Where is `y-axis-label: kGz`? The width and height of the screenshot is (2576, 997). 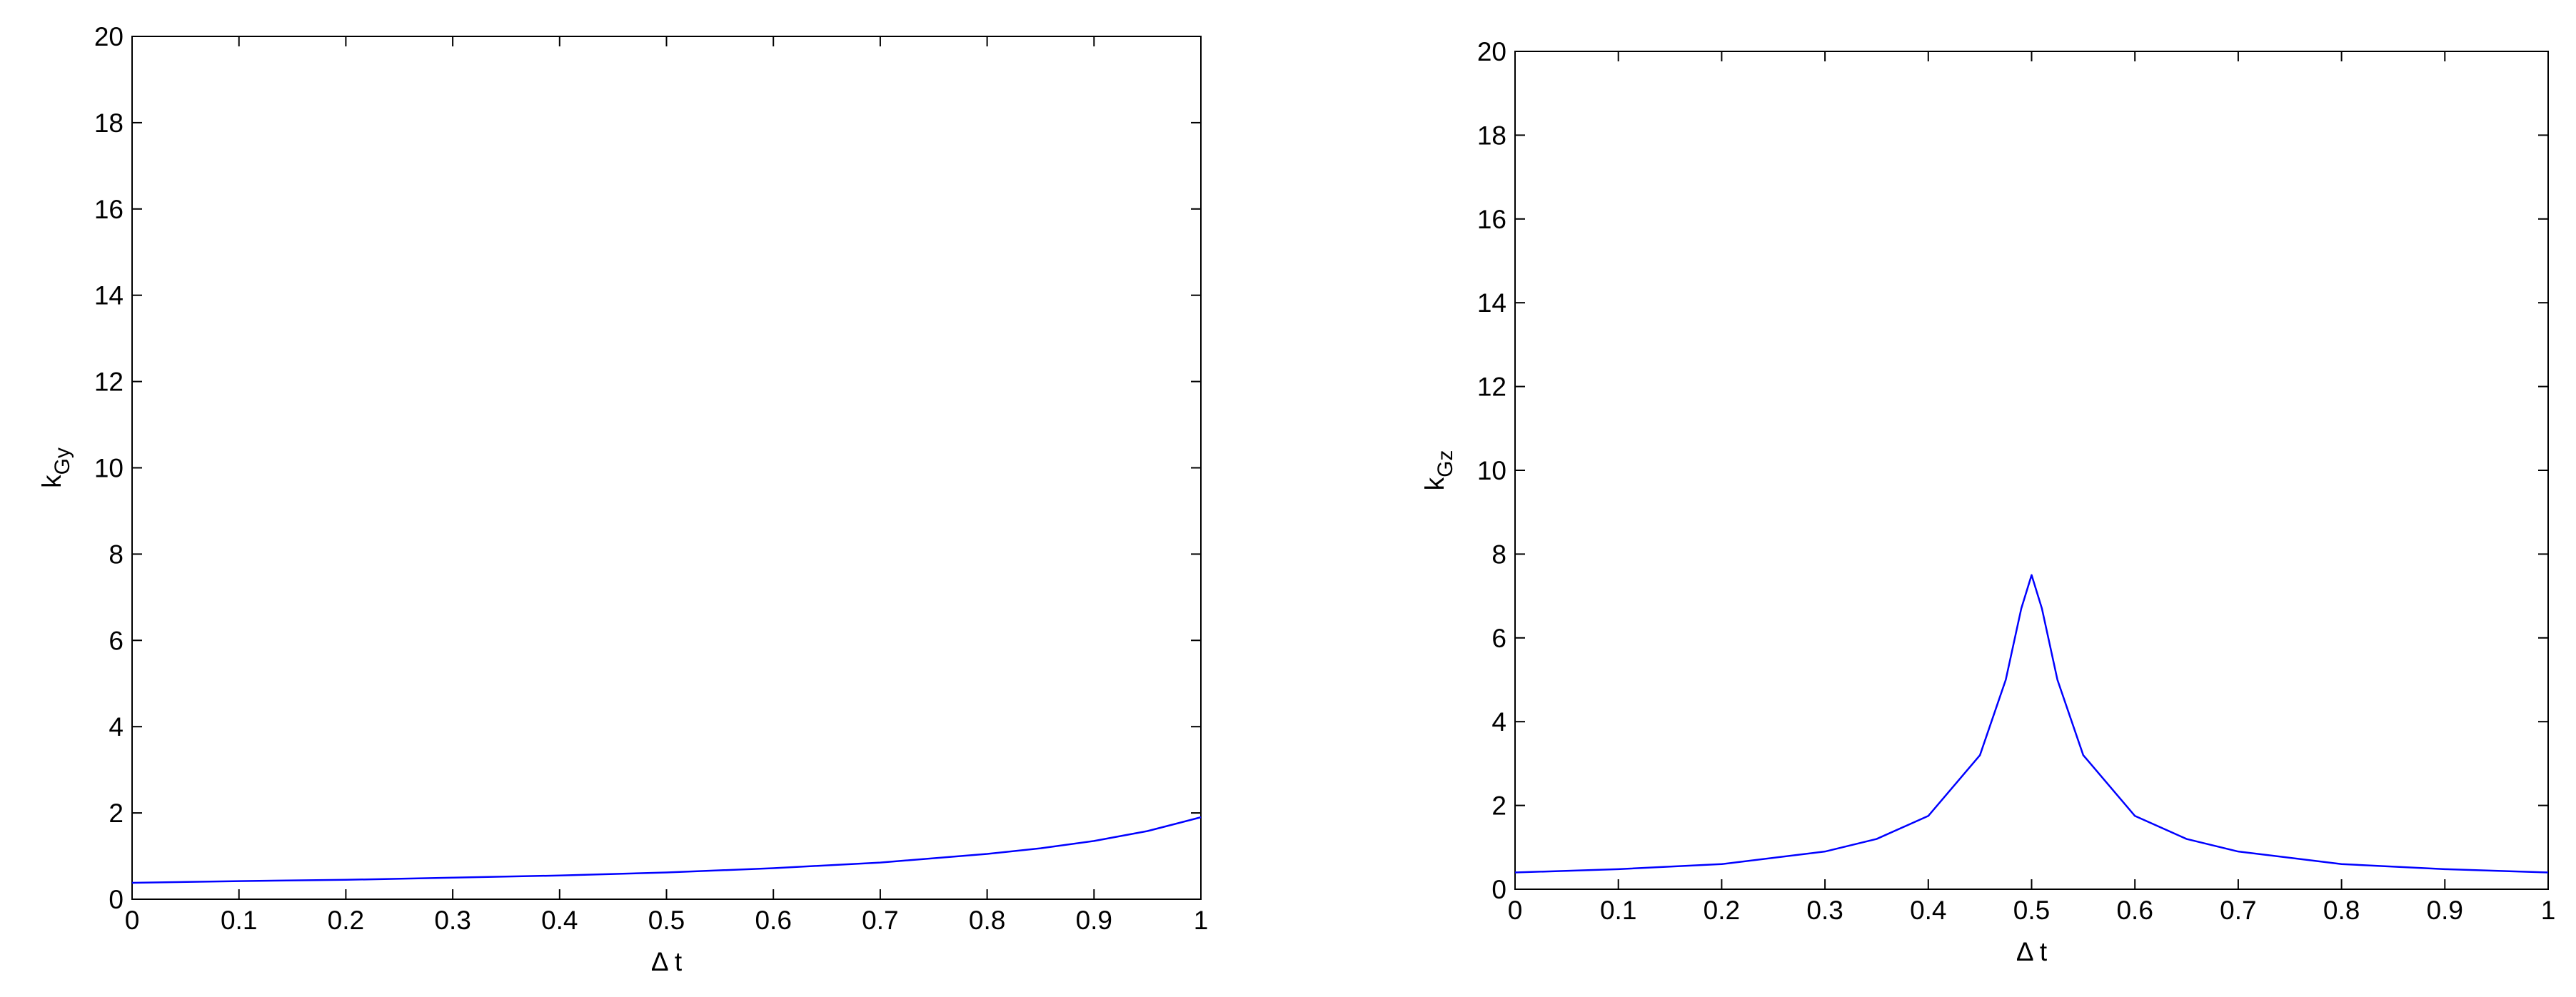 y-axis-label: kGz is located at coordinates (1438, 470).